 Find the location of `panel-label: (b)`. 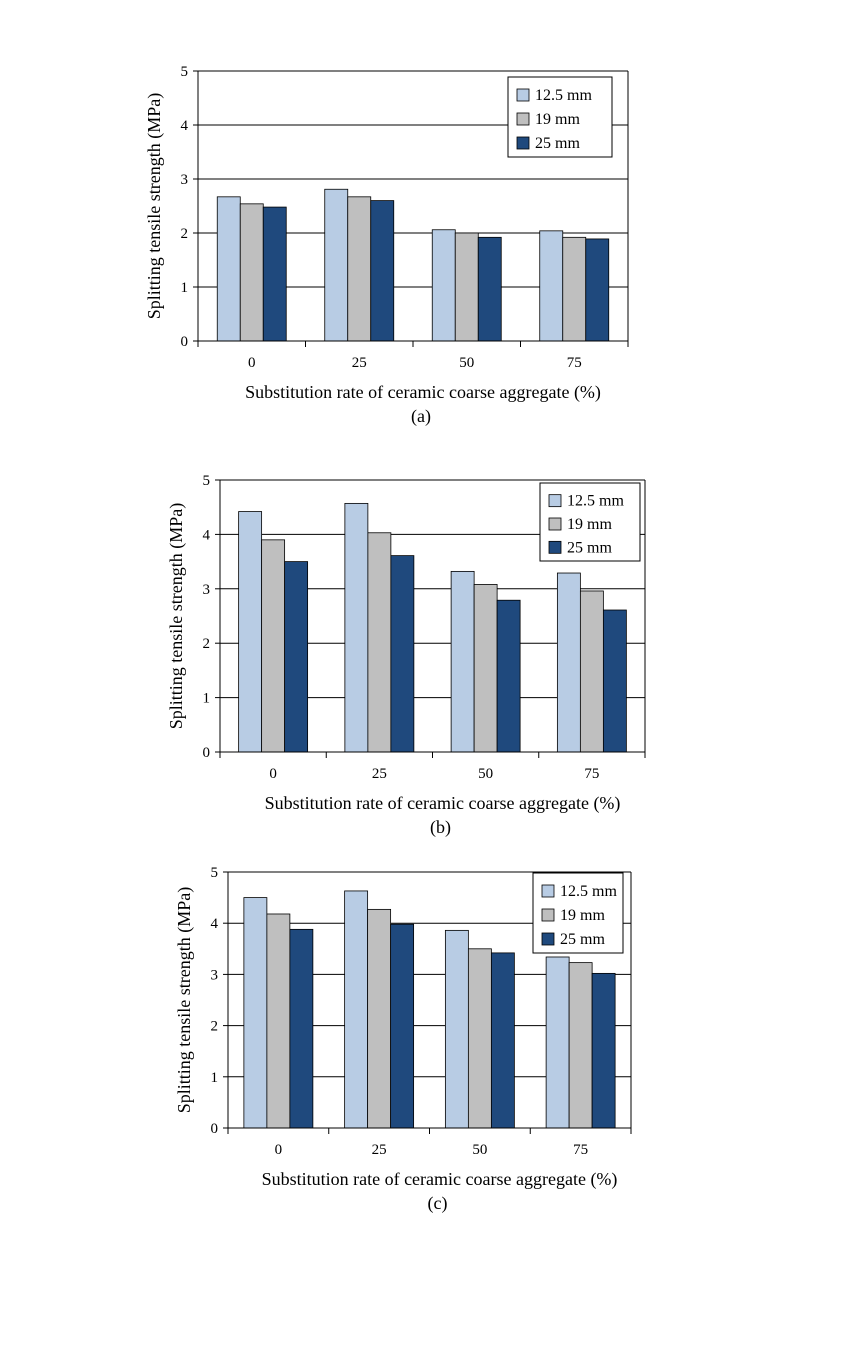

panel-label: (b) is located at coordinates (440, 827).